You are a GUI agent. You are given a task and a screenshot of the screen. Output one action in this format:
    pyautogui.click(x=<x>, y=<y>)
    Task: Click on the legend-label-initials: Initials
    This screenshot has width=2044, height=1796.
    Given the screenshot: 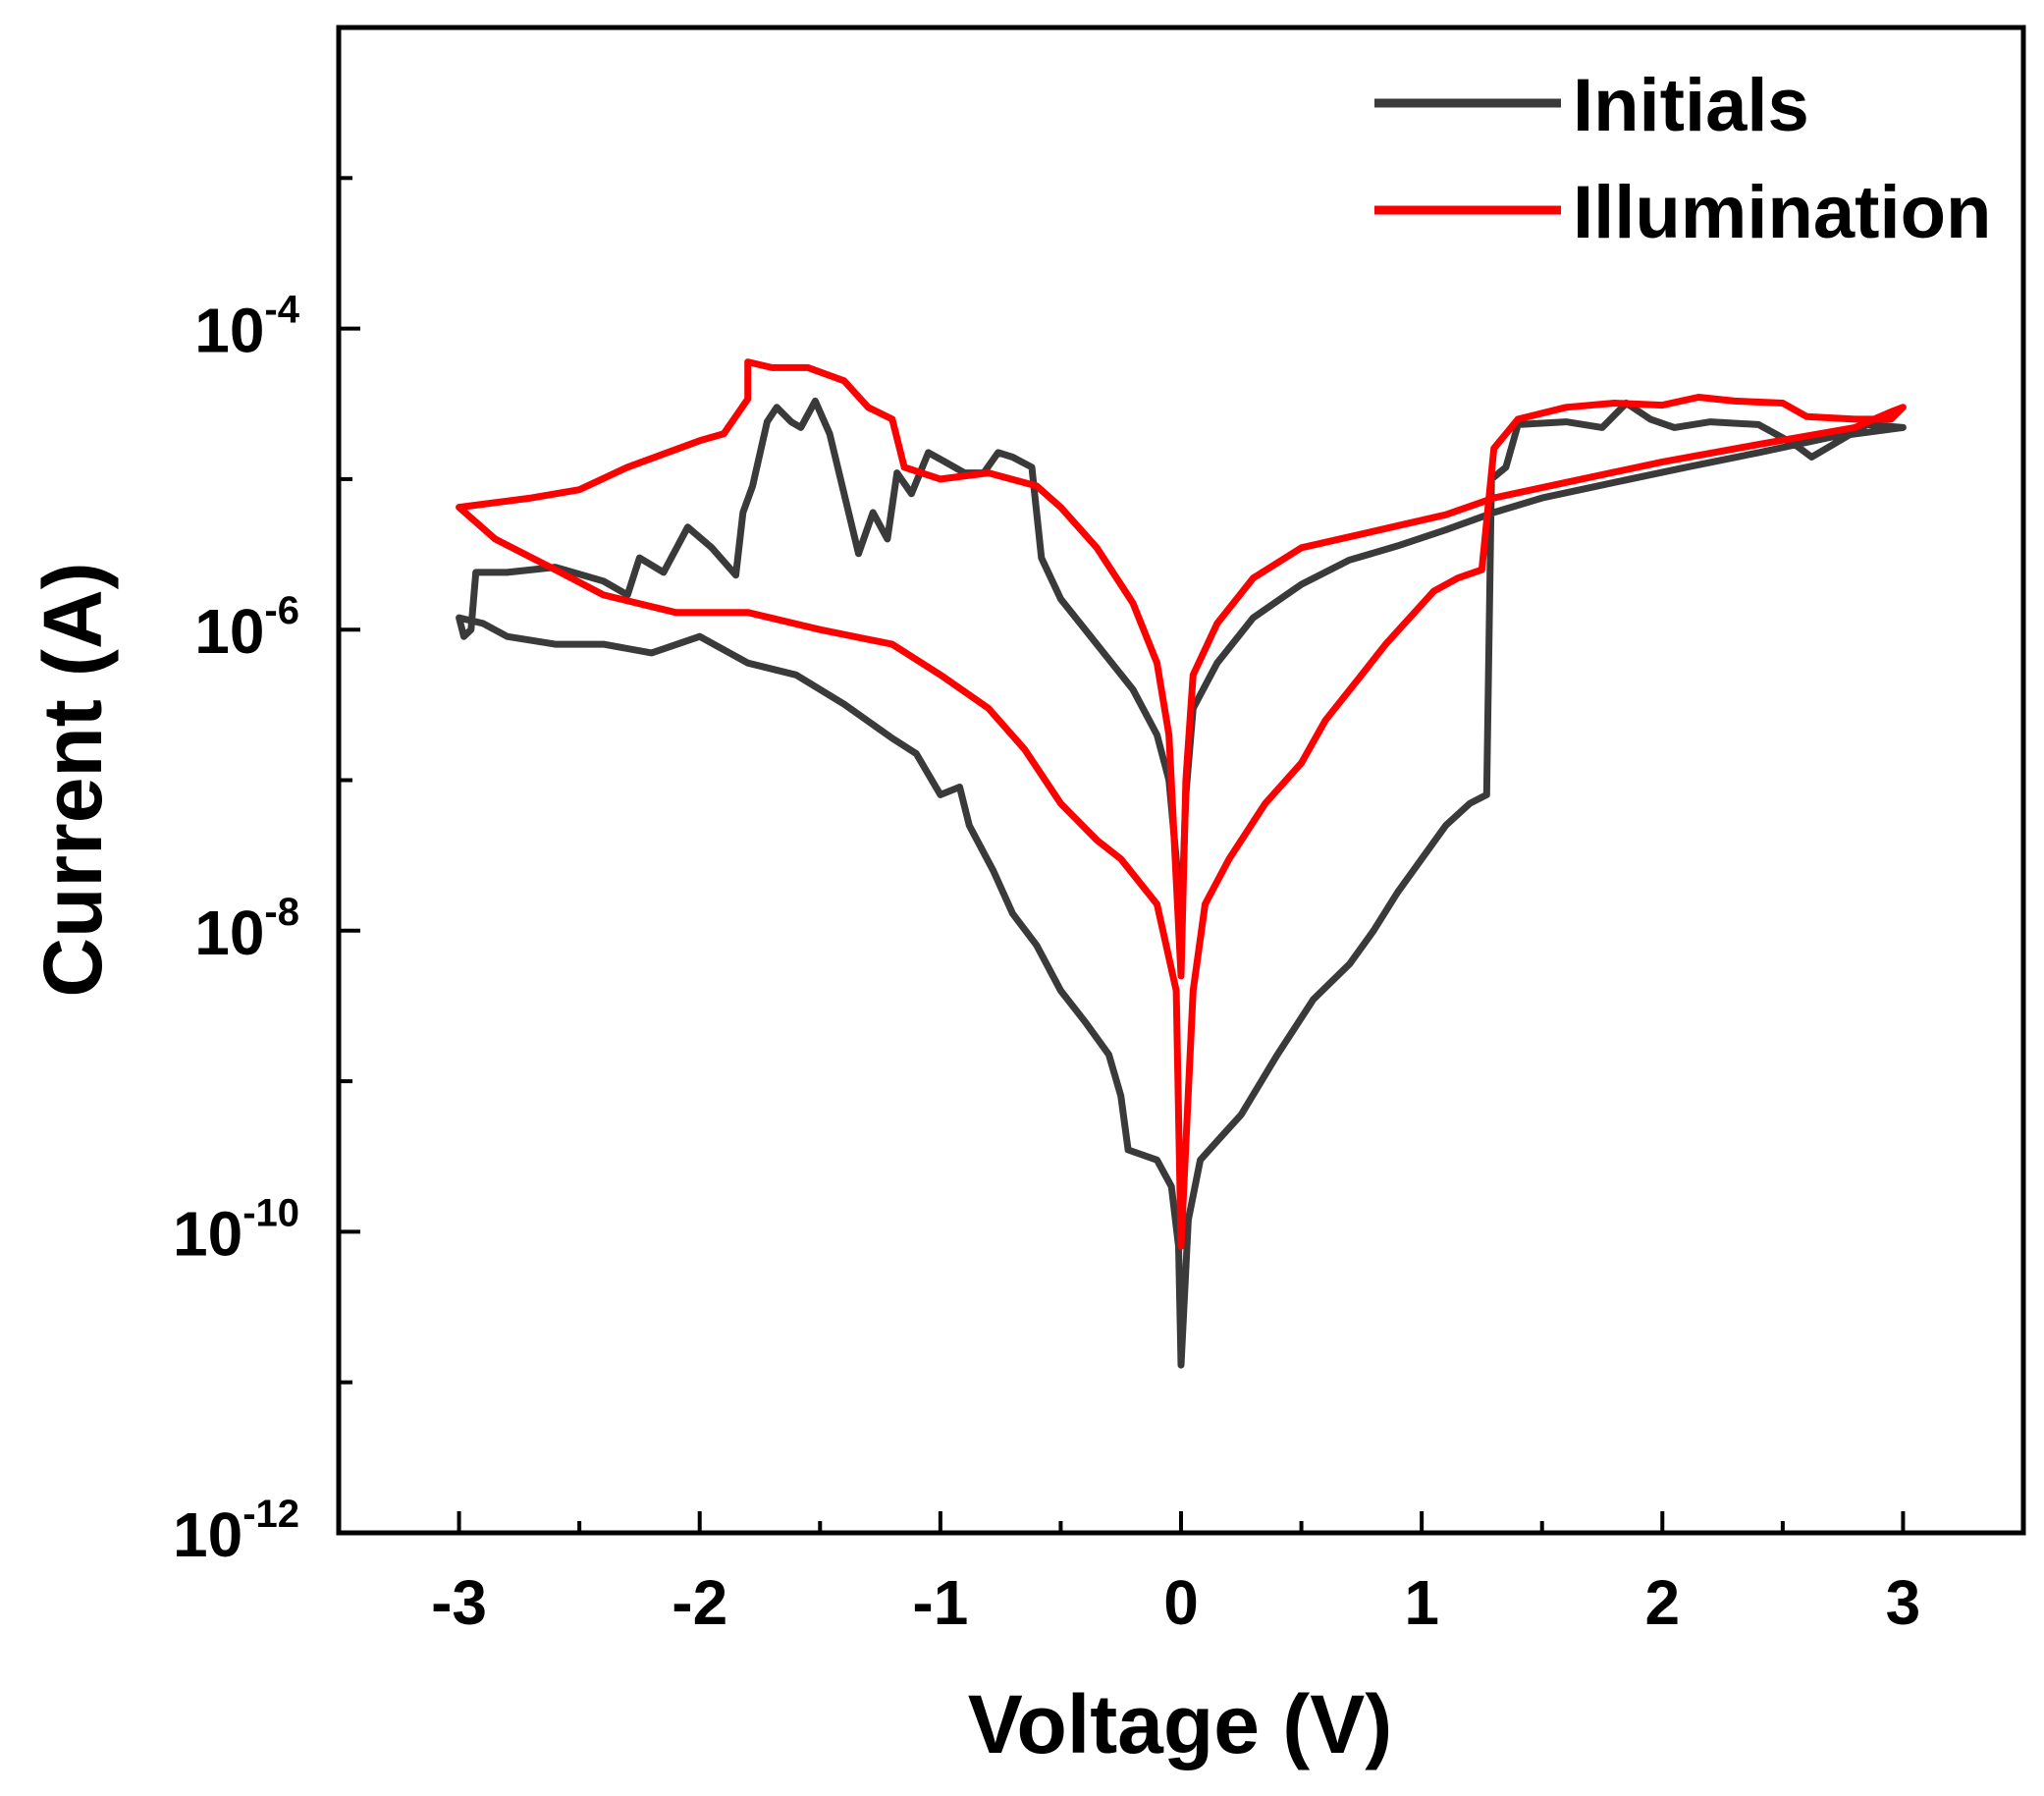 What is the action you would take?
    pyautogui.click(x=1691, y=105)
    